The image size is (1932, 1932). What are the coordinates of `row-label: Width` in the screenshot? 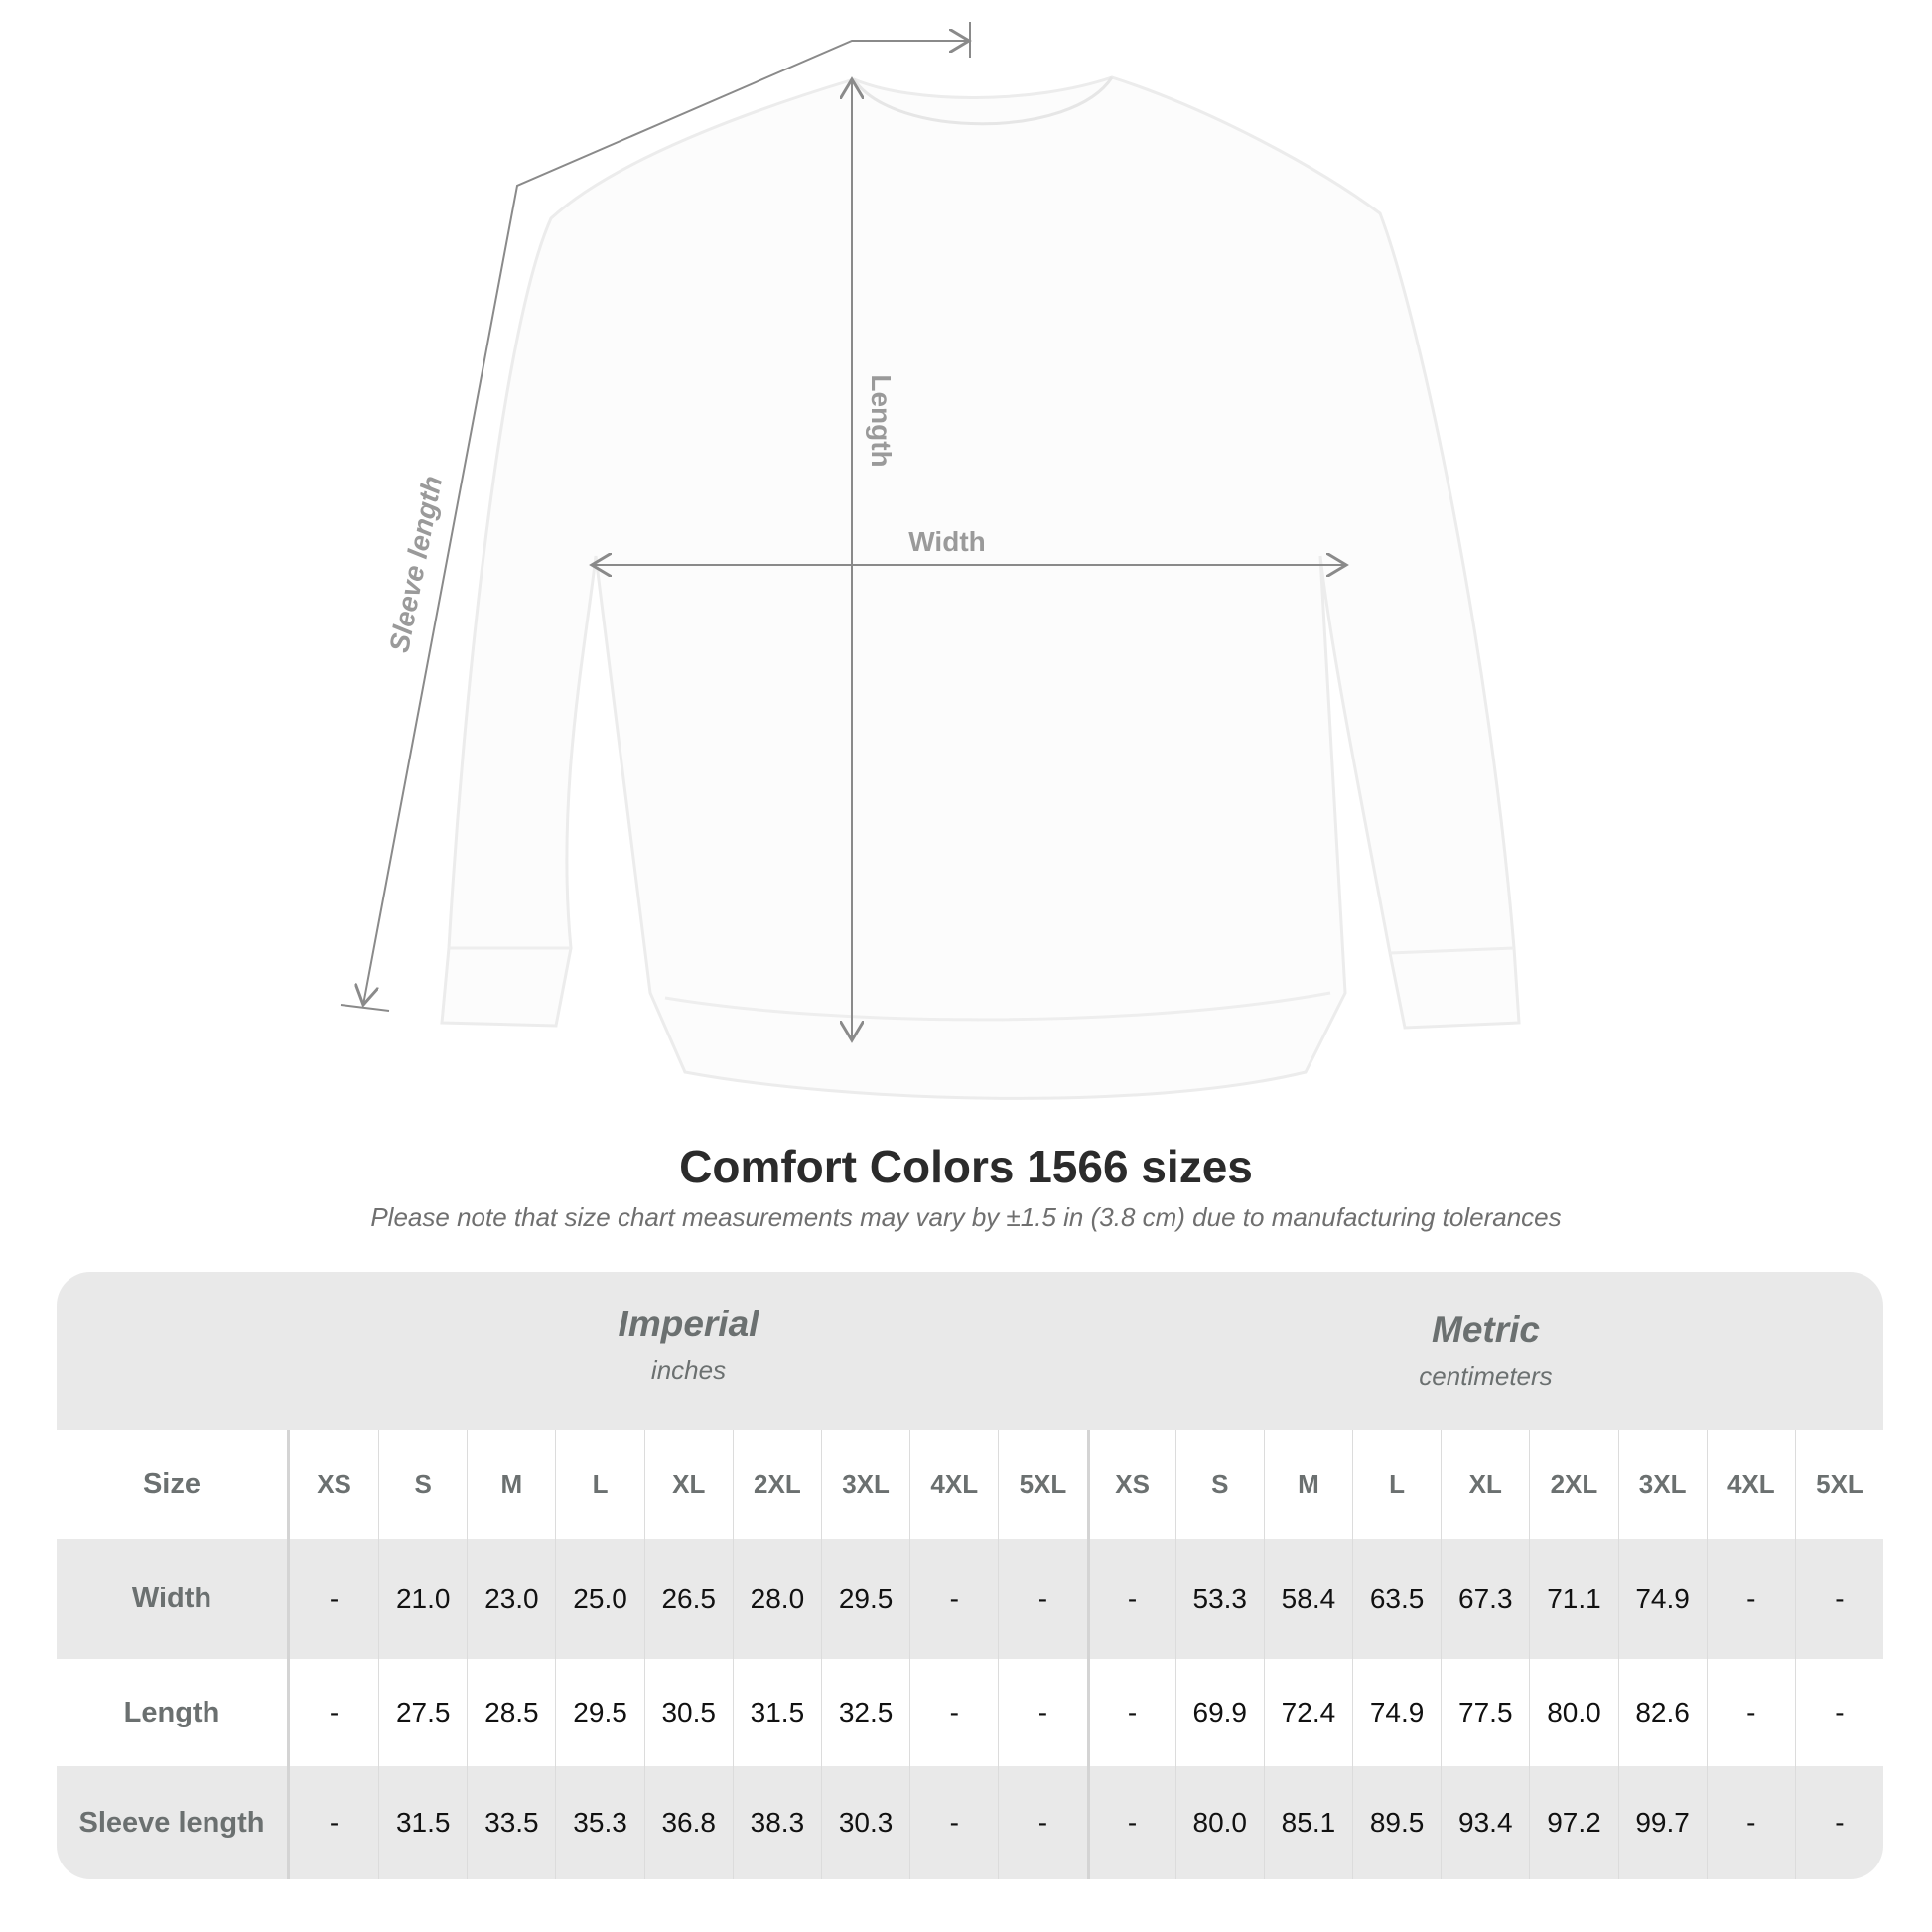 It's located at (173, 1599).